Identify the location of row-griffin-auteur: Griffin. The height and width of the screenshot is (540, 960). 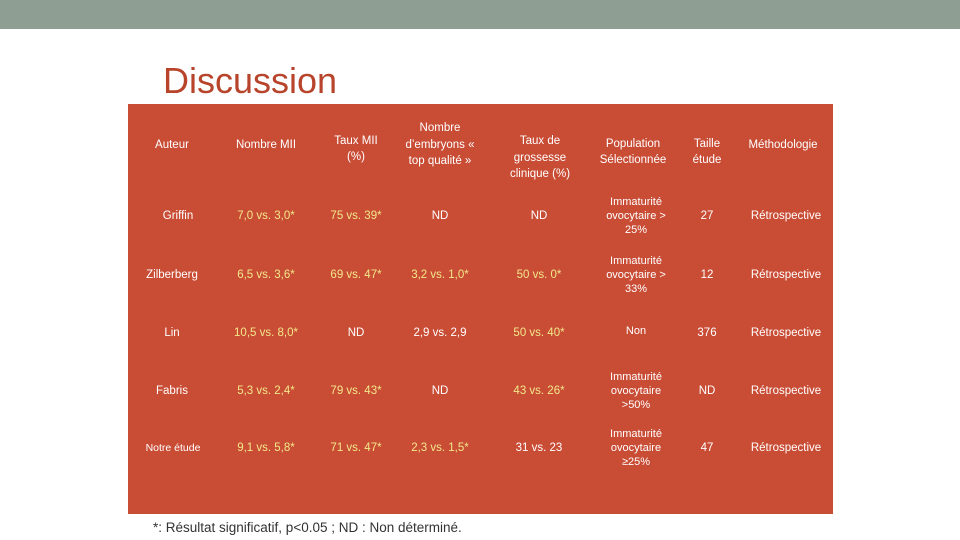
(178, 216).